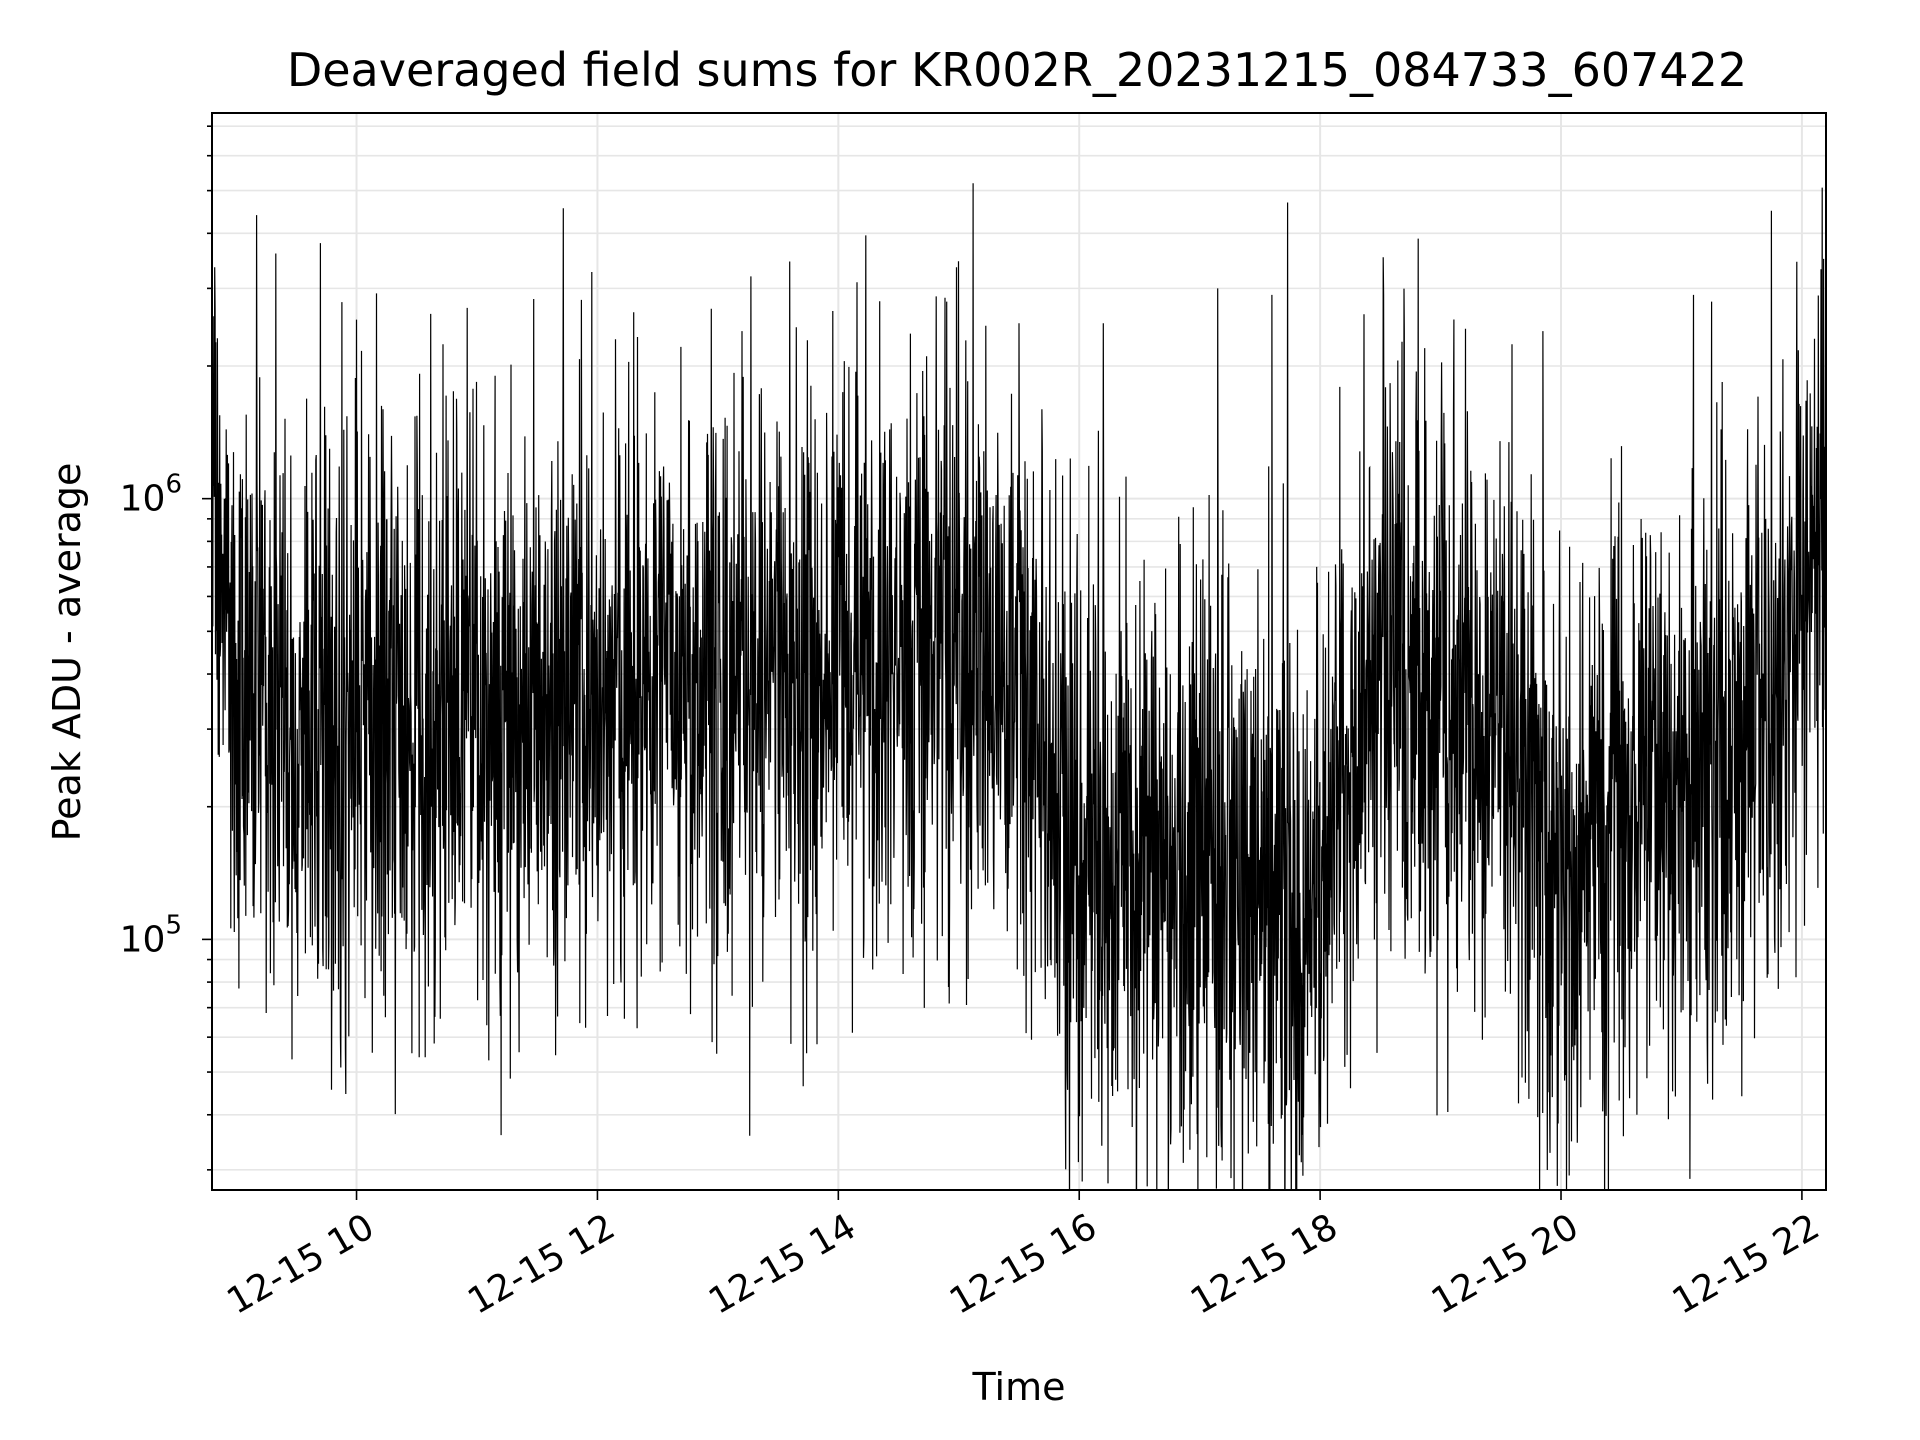 The image size is (1920, 1440). What do you see at coordinates (1023, 1264) in the screenshot?
I see `x-tick-label: 12-15 16` at bounding box center [1023, 1264].